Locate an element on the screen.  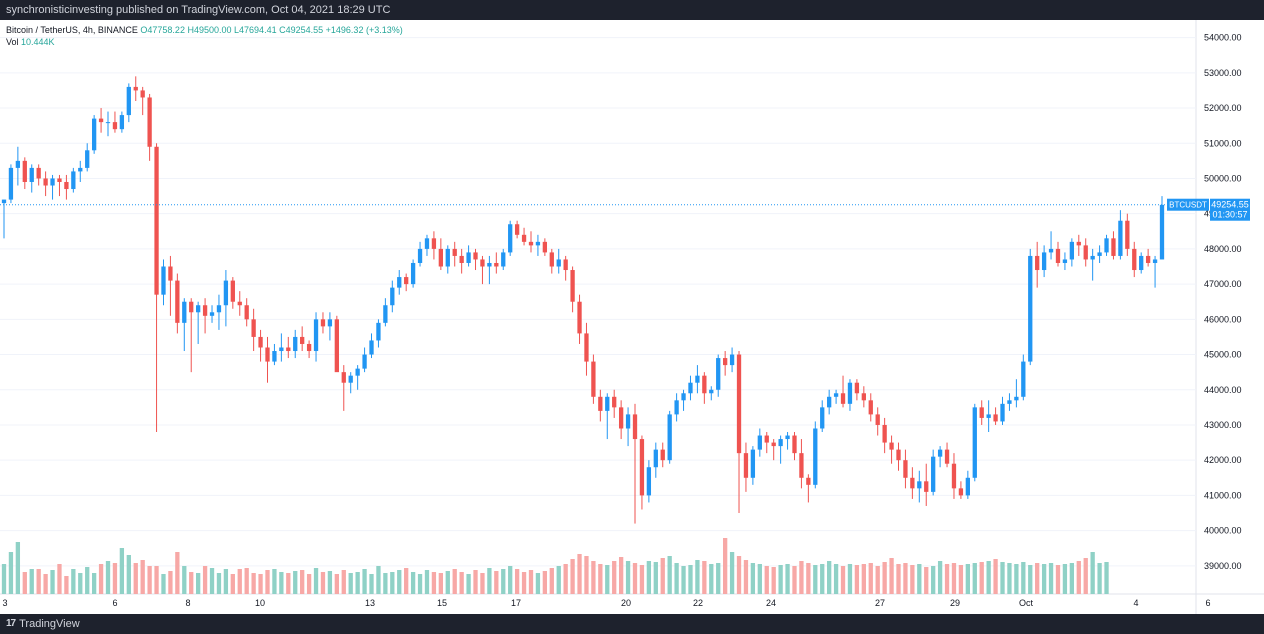
y-tick-label: 48000.00 is located at coordinates (1223, 249).